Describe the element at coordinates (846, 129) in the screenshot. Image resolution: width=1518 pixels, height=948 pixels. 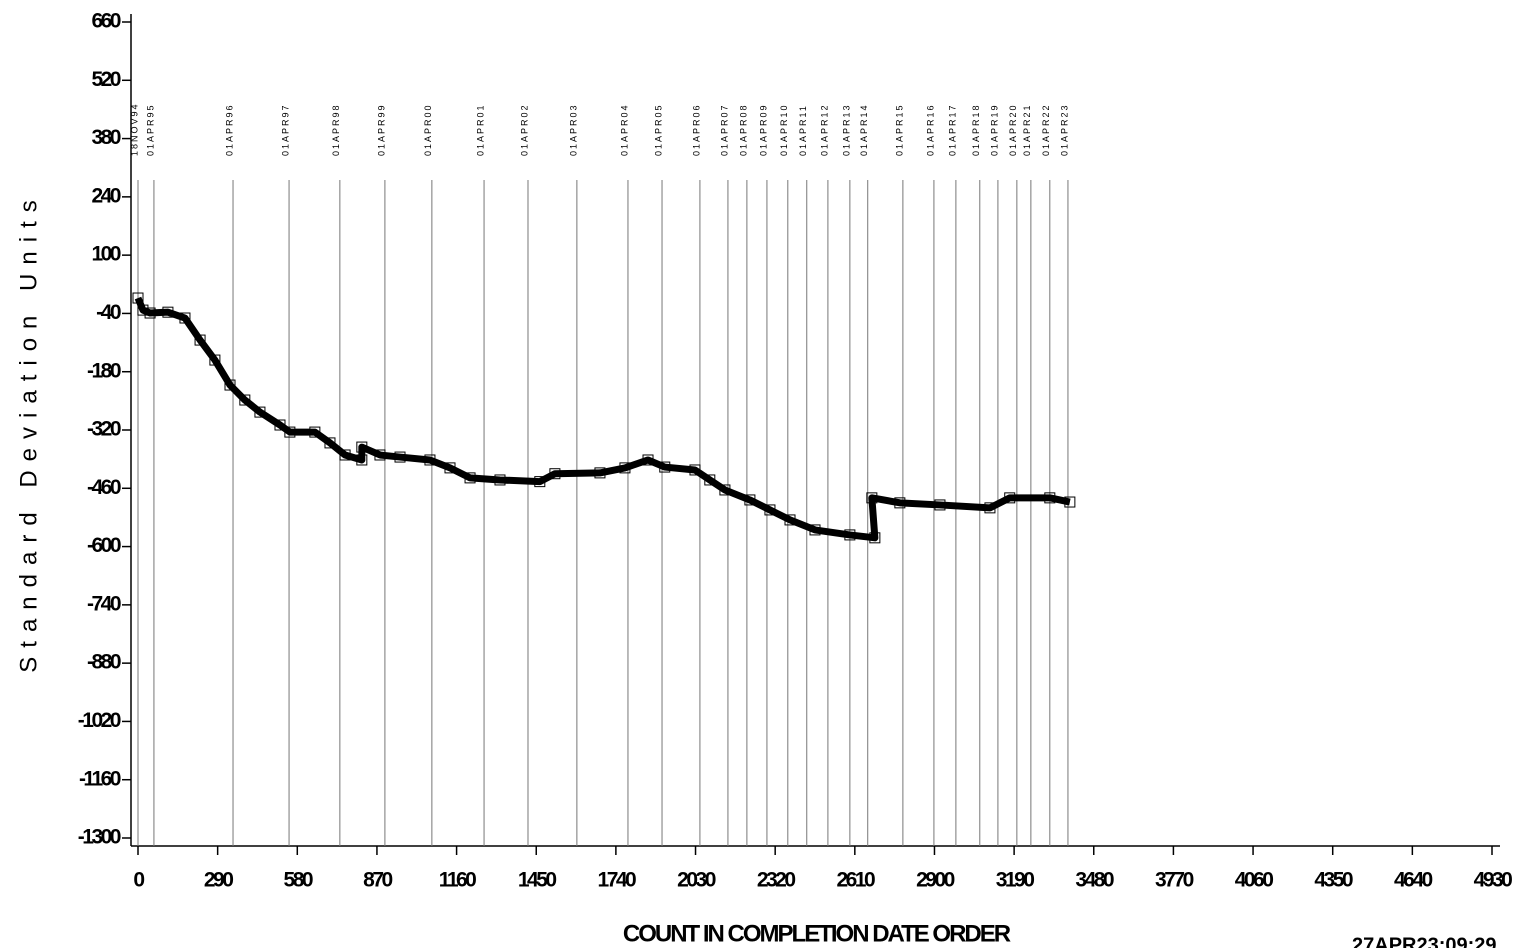
I see `reference-label: 01APR13` at that location.